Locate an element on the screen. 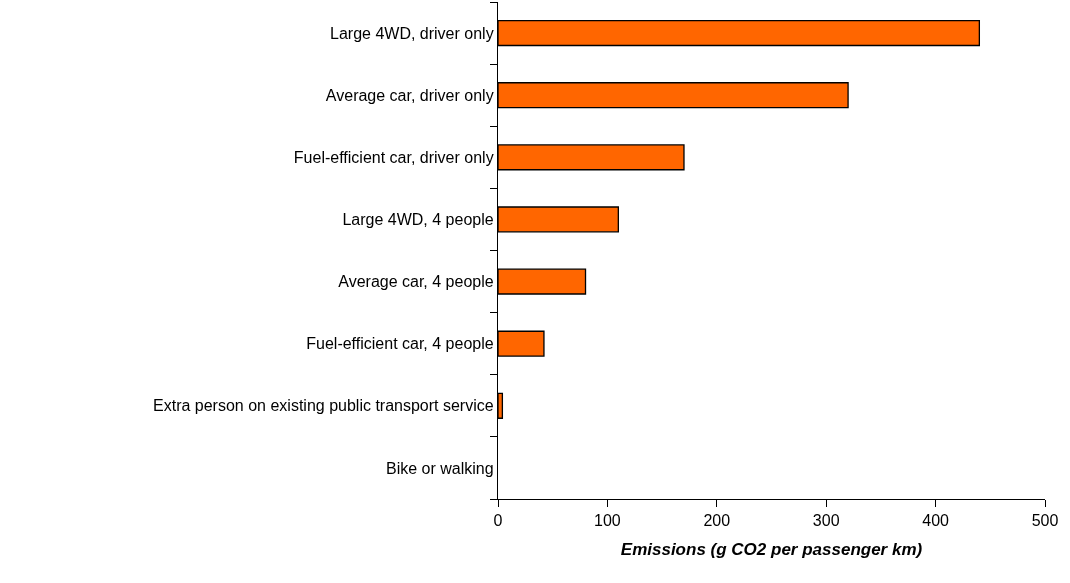  x-tick-label: 100 is located at coordinates (607, 521).